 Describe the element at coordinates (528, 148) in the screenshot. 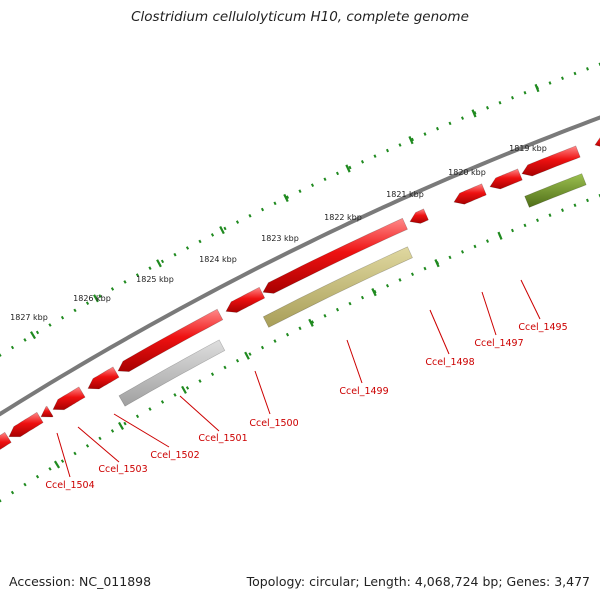

I see `ruler-label-1819: 1819 kbp` at that location.